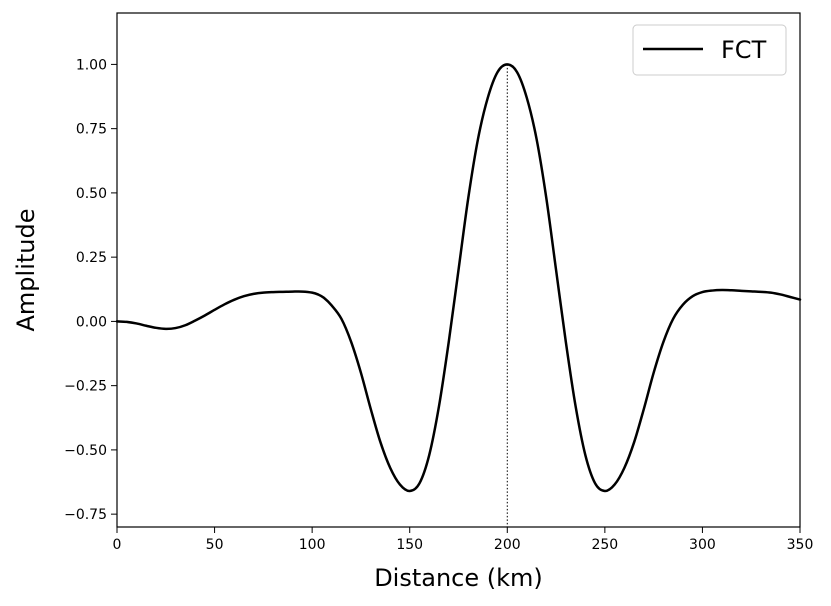  I want to click on y-axis-ticks: 1.00 0.75 0.50 0.25 0.00 −0.25 −0.50 −0.75, so click(90, 290).